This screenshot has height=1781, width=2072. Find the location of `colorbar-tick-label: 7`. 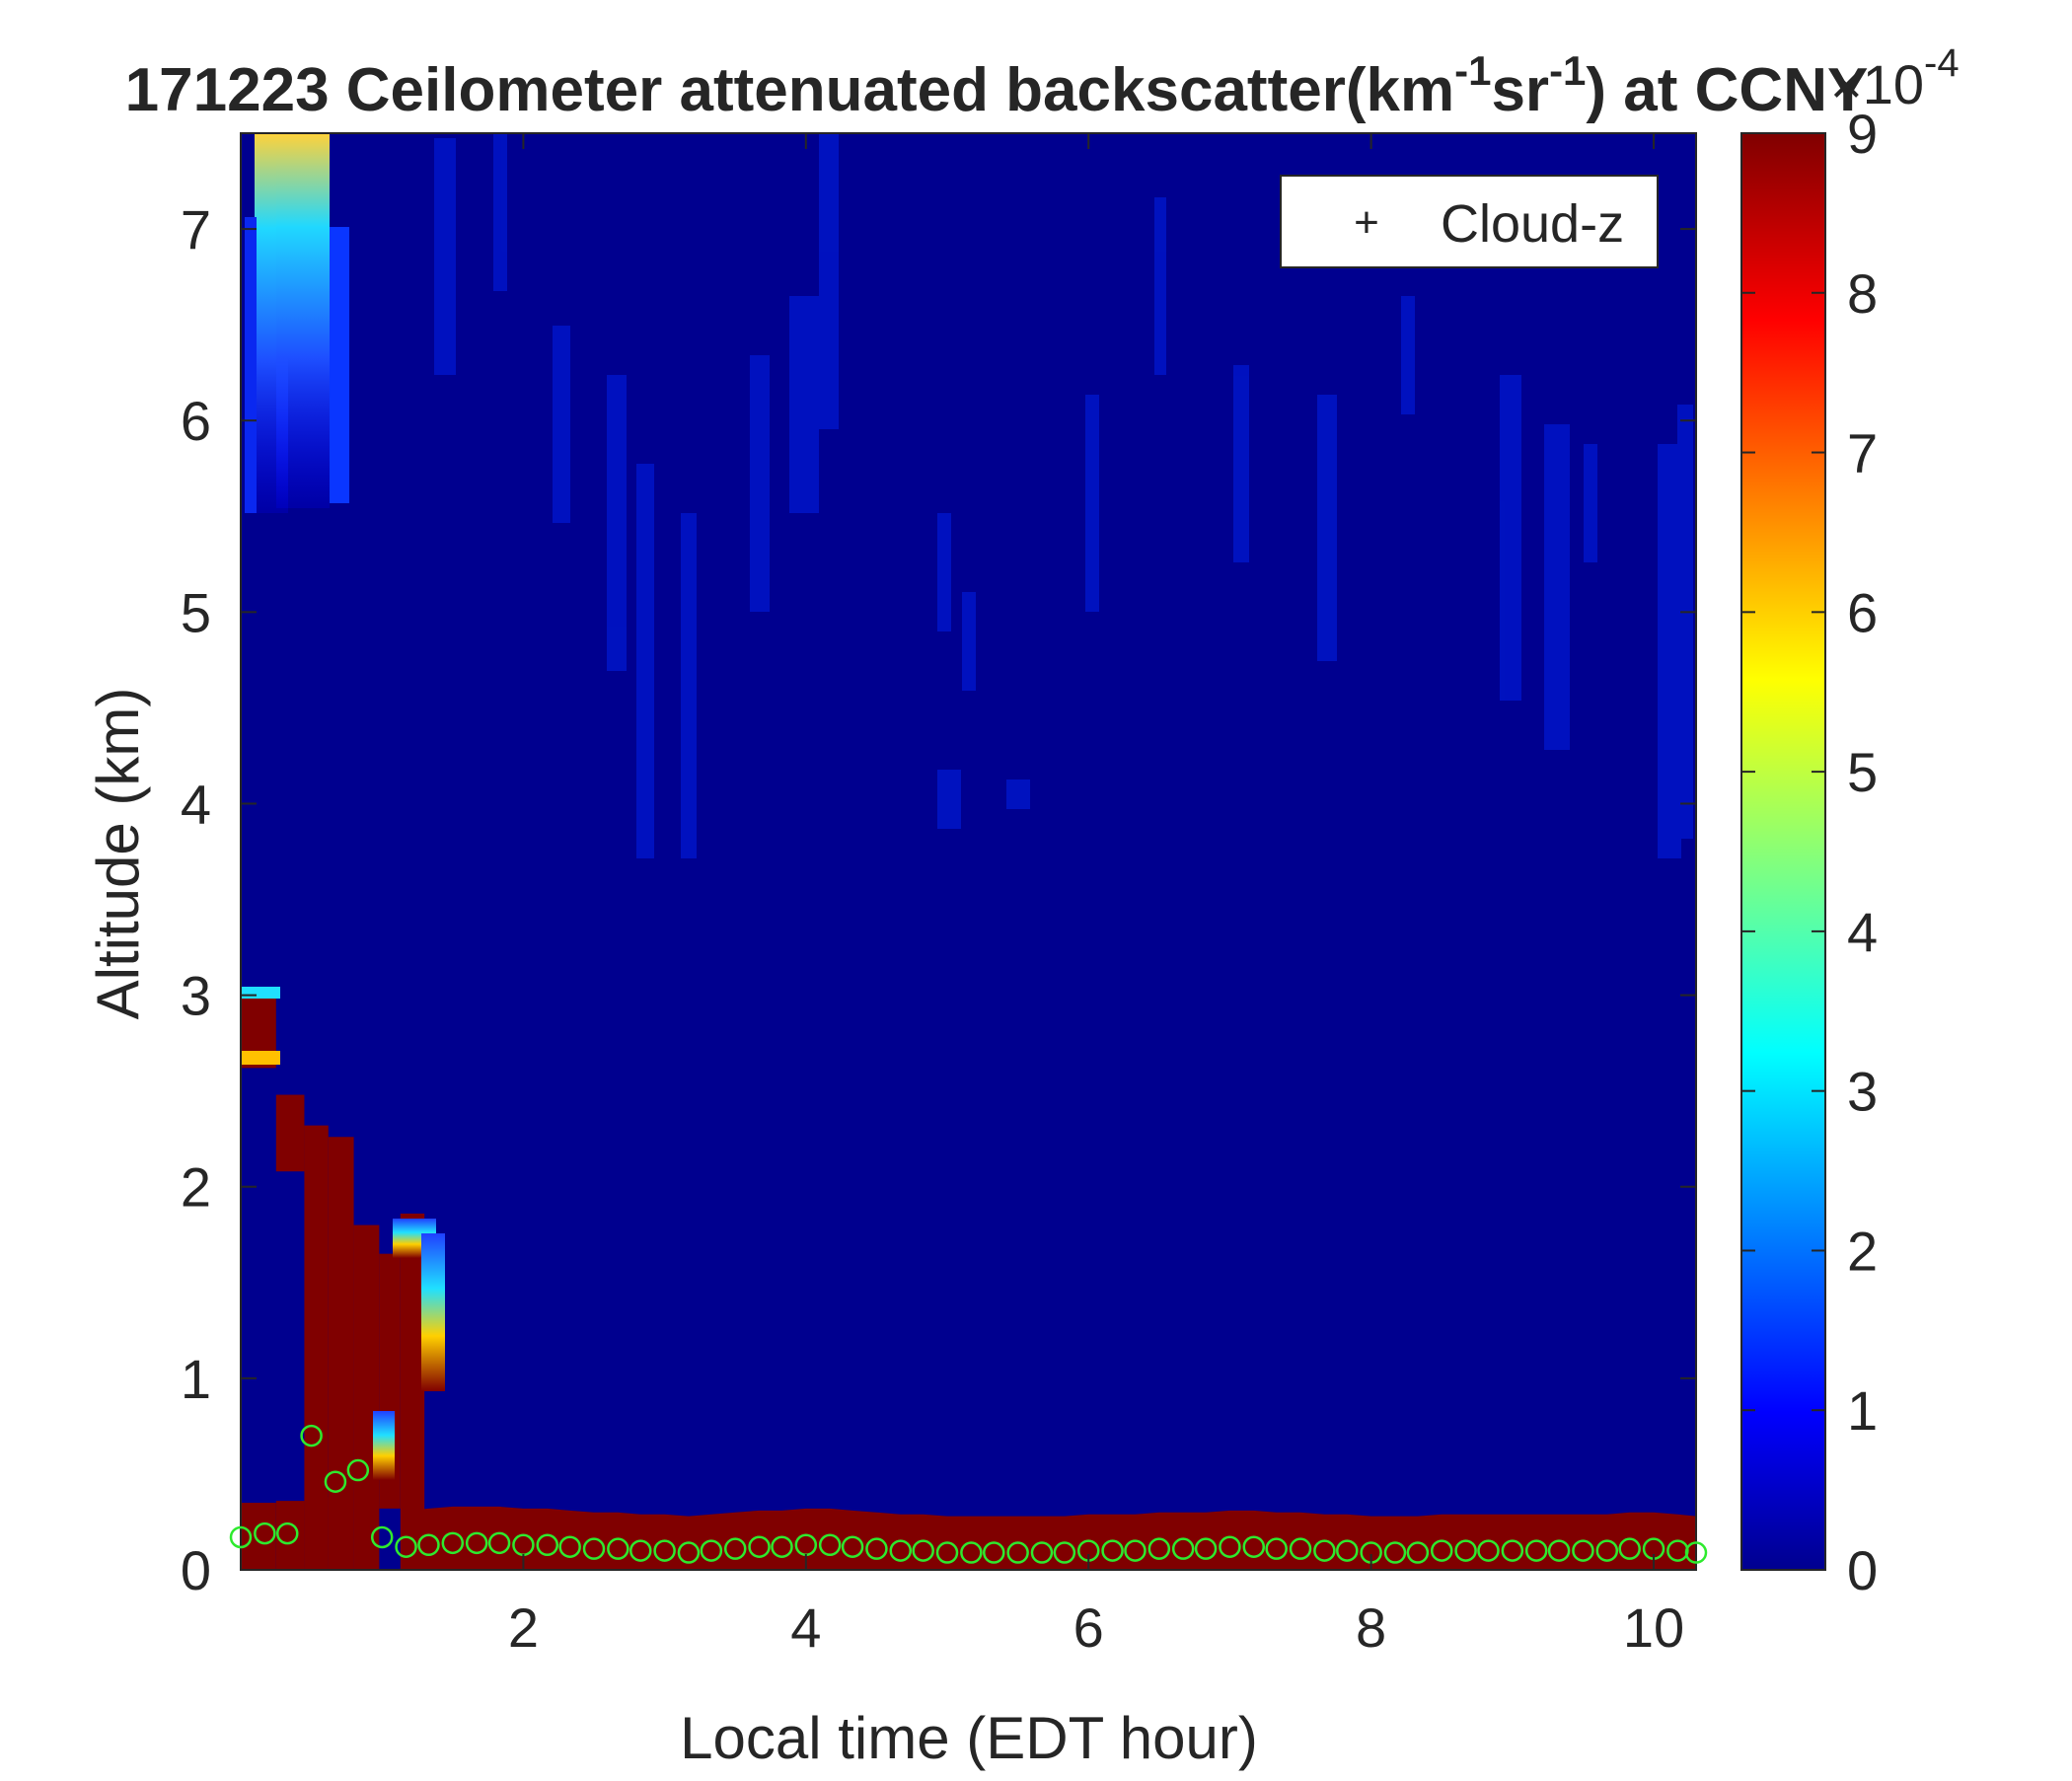

colorbar-tick-label: 7 is located at coordinates (1862, 453).